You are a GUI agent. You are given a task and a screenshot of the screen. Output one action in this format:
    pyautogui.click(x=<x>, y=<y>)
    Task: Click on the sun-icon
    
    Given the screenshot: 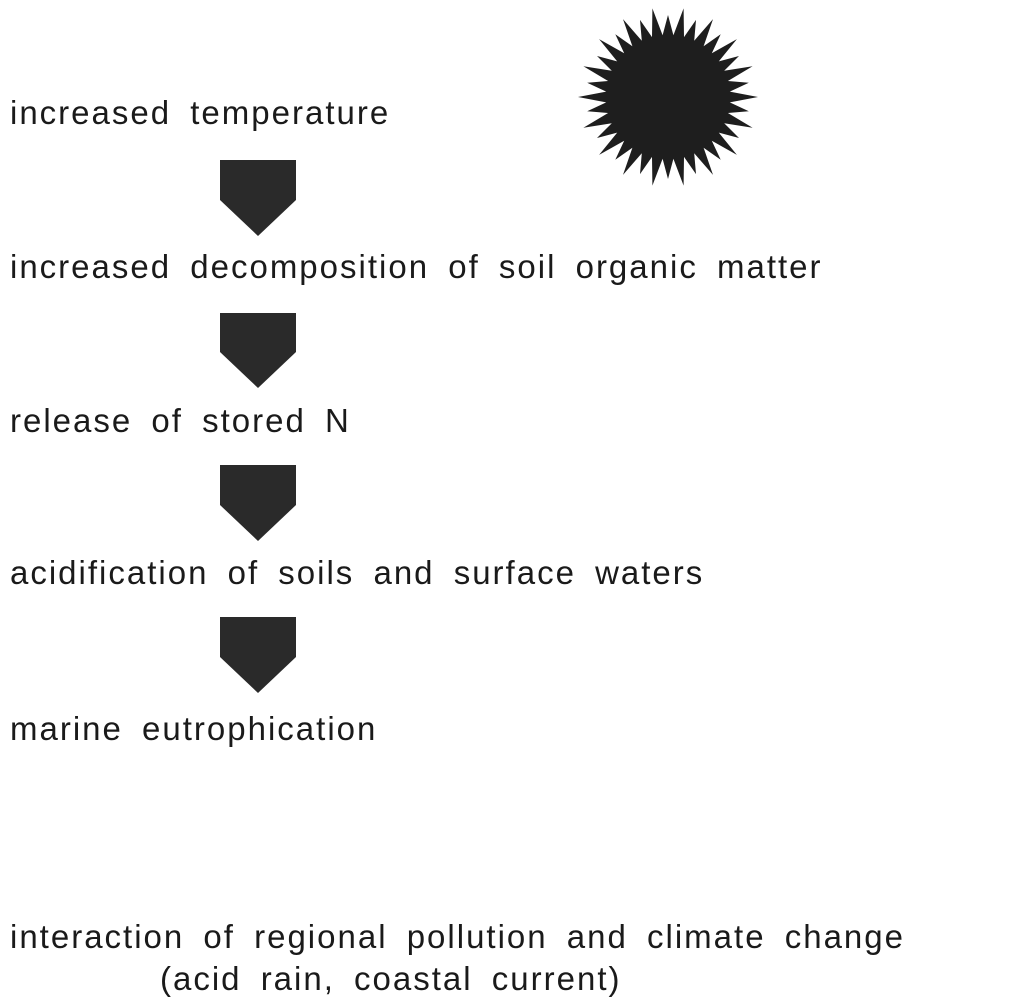 What is the action you would take?
    pyautogui.click(x=668, y=97)
    